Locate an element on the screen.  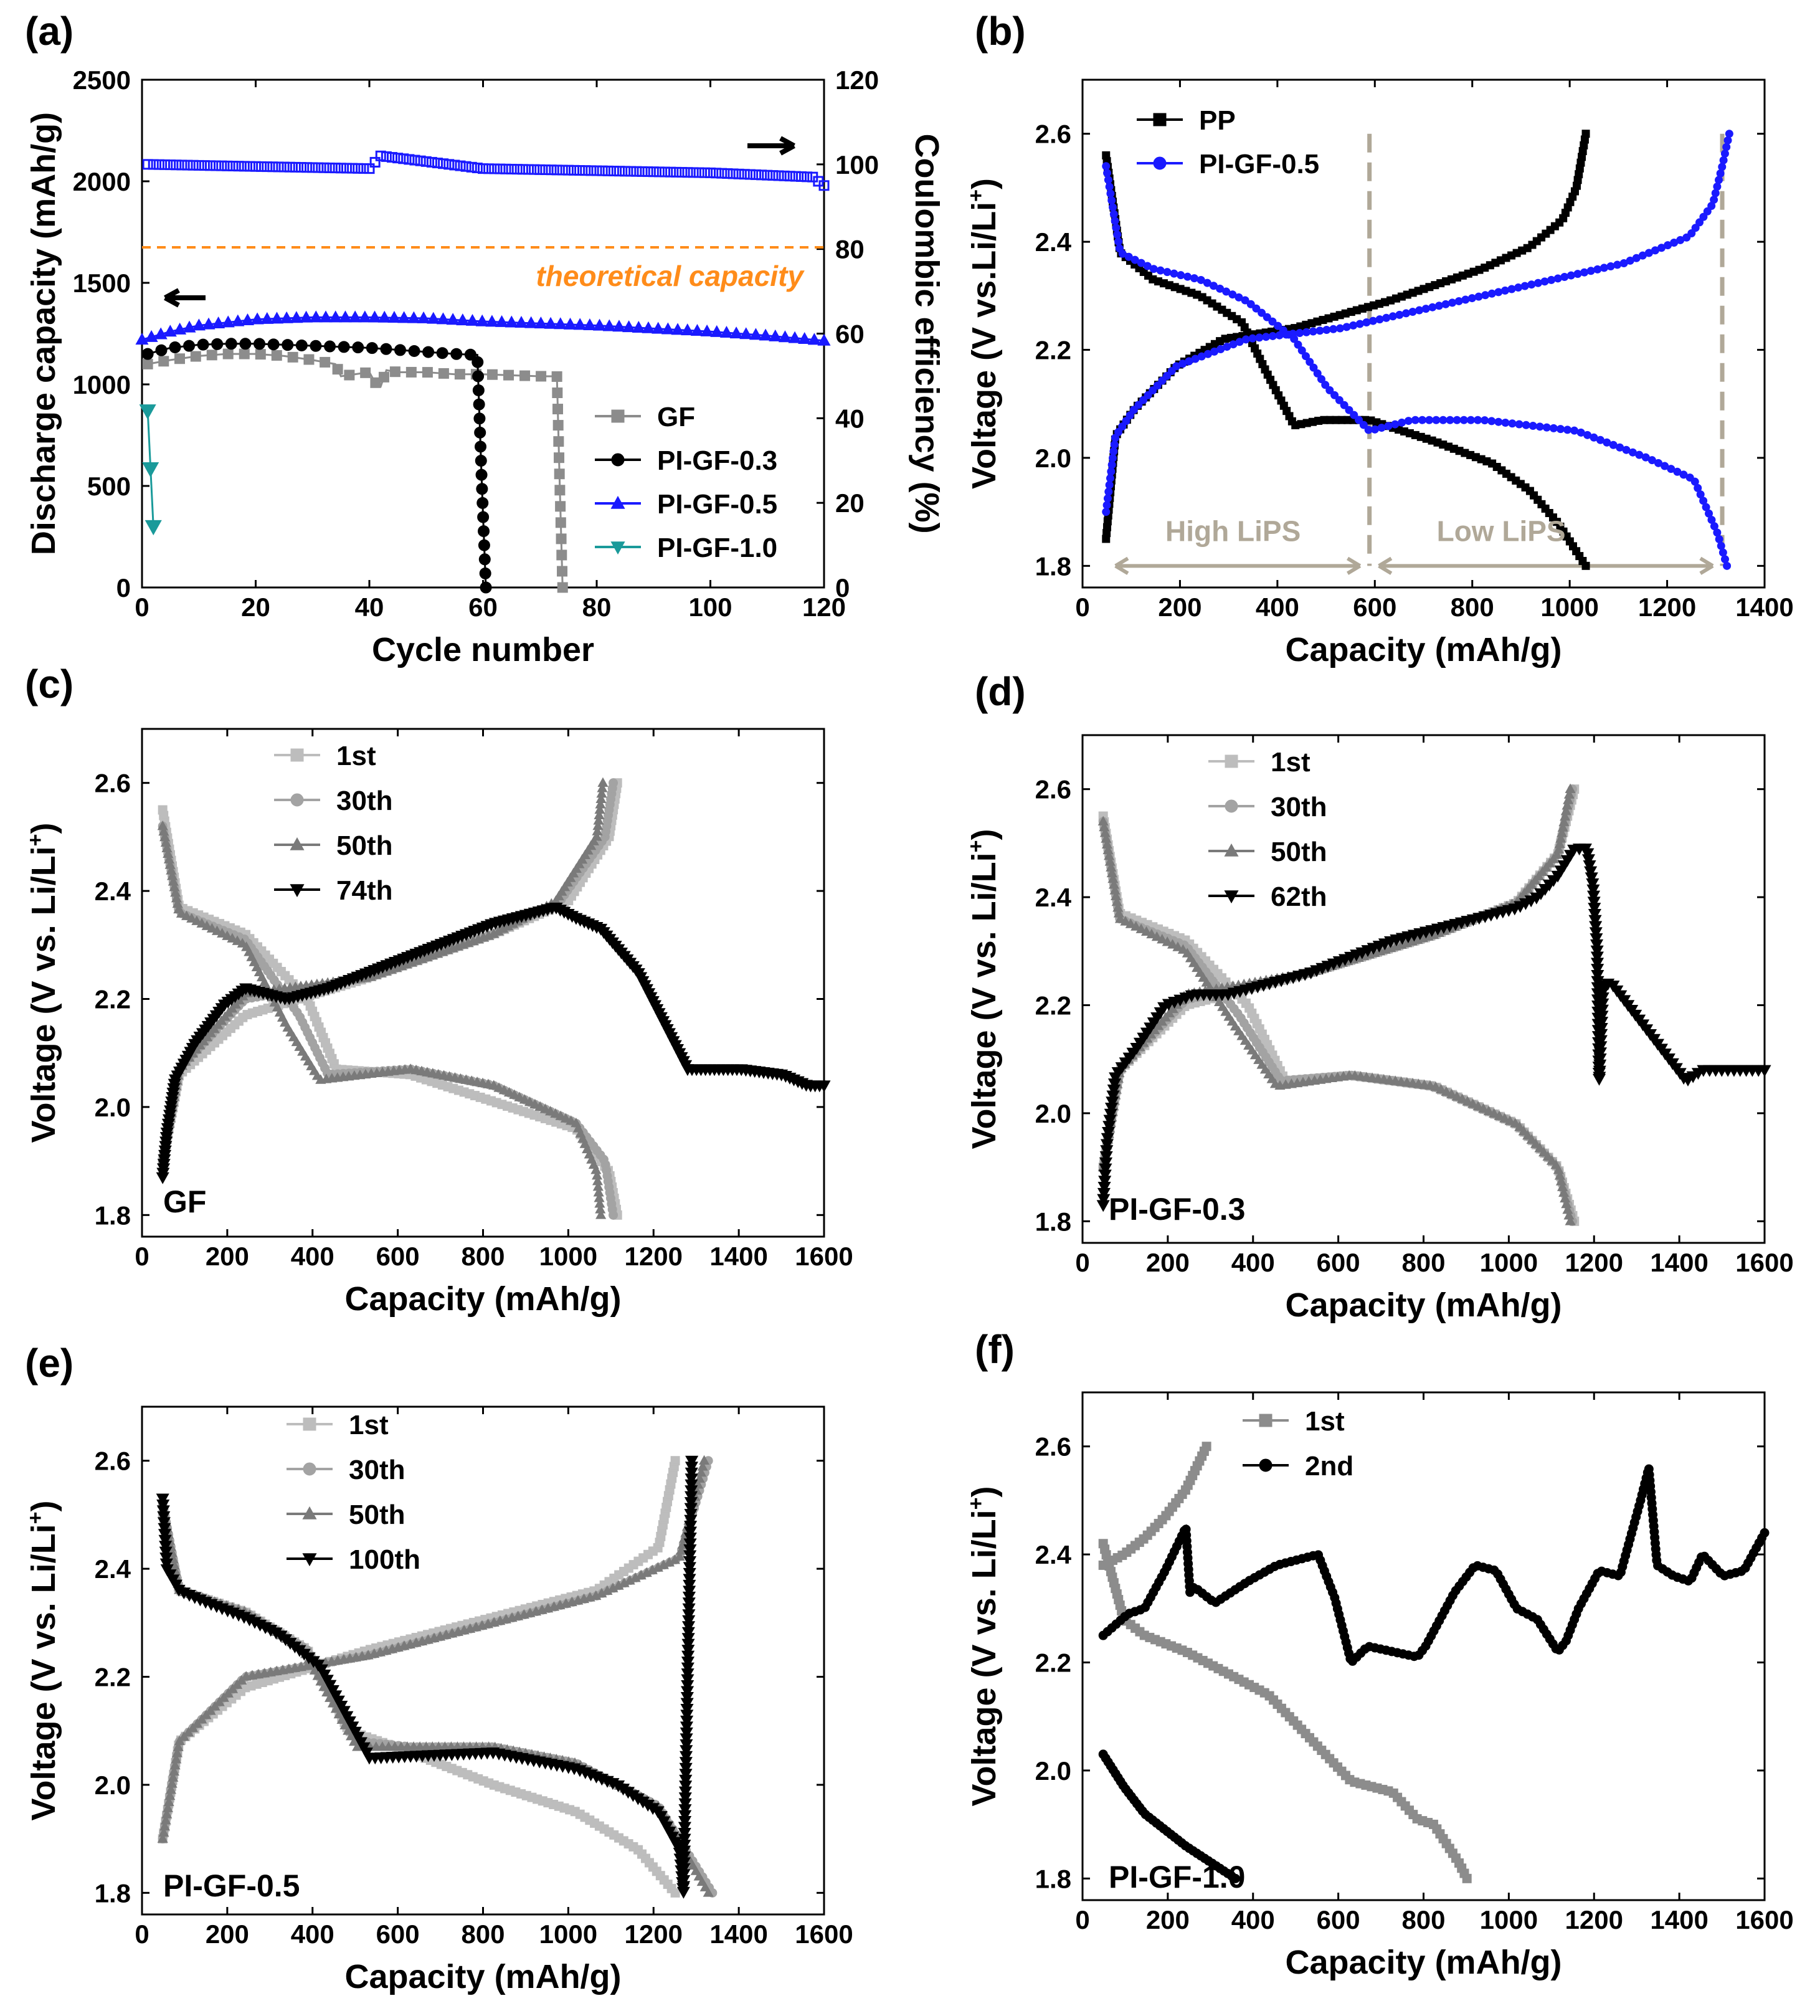
panel-f-ytick-label: 2.2 is located at coordinates (1053, 1663).